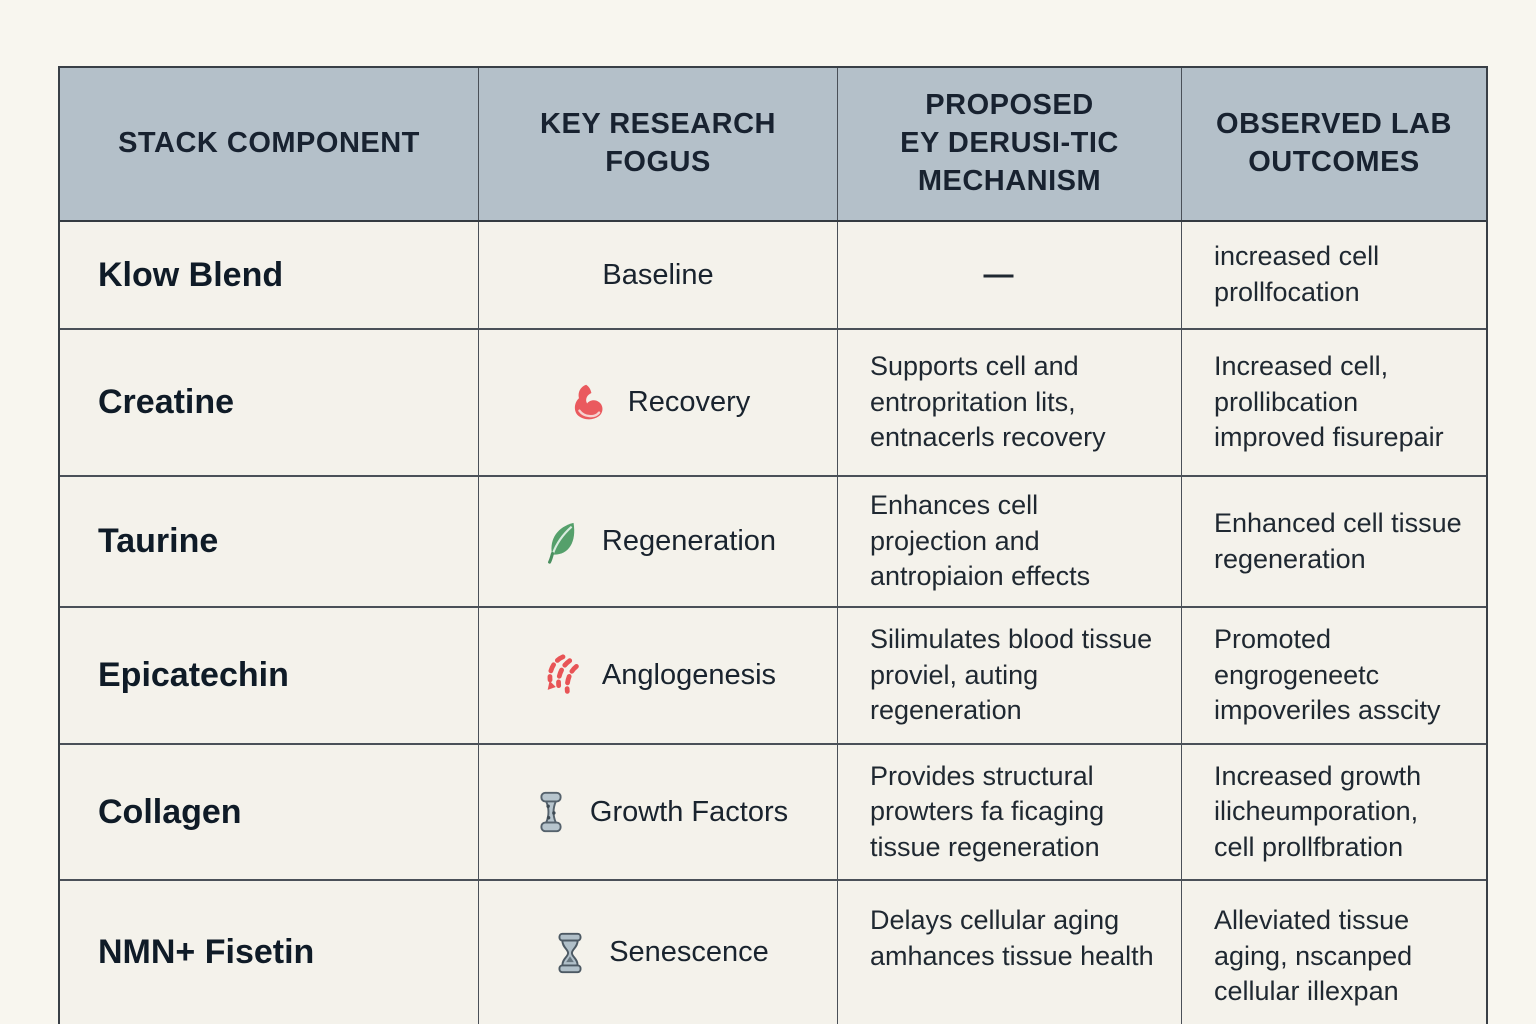 This screenshot has width=1536, height=1024. What do you see at coordinates (1334, 143) in the screenshot?
I see `header-observed-lab-outcomes: OBSERVED LAB OUTCOMES` at bounding box center [1334, 143].